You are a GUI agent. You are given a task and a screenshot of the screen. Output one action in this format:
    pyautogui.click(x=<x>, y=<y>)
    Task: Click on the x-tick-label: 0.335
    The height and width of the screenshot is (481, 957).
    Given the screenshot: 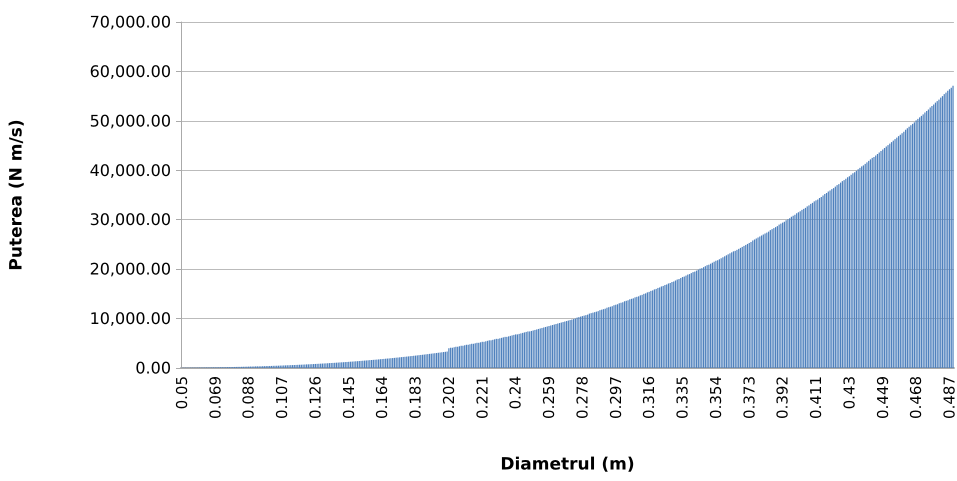 What is the action you would take?
    pyautogui.click(x=683, y=397)
    